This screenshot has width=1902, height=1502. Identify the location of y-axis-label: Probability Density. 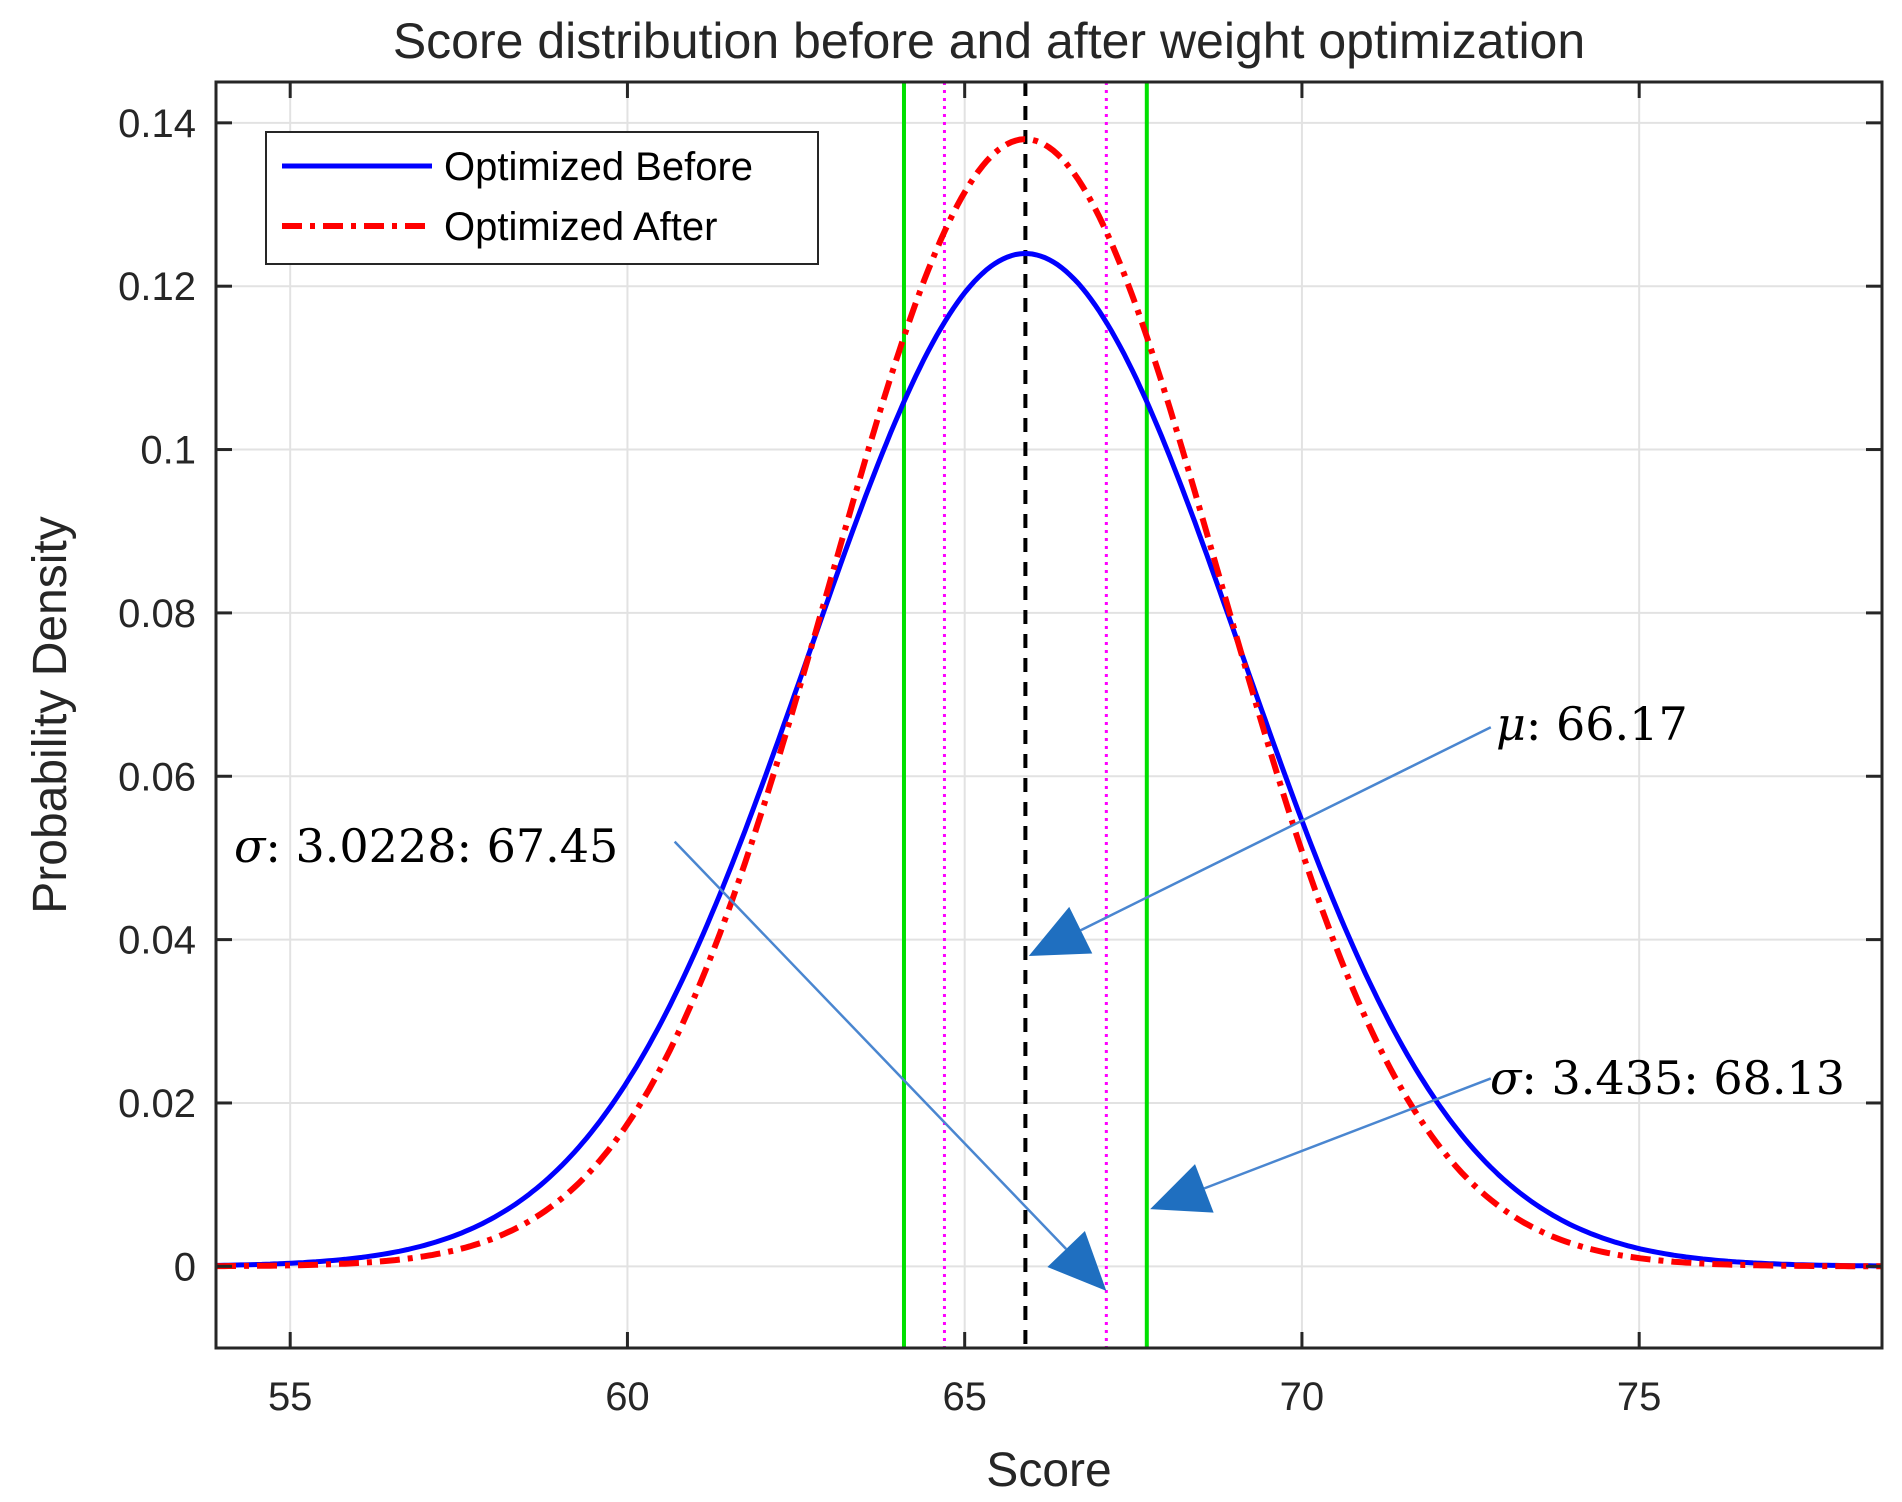
(50, 715).